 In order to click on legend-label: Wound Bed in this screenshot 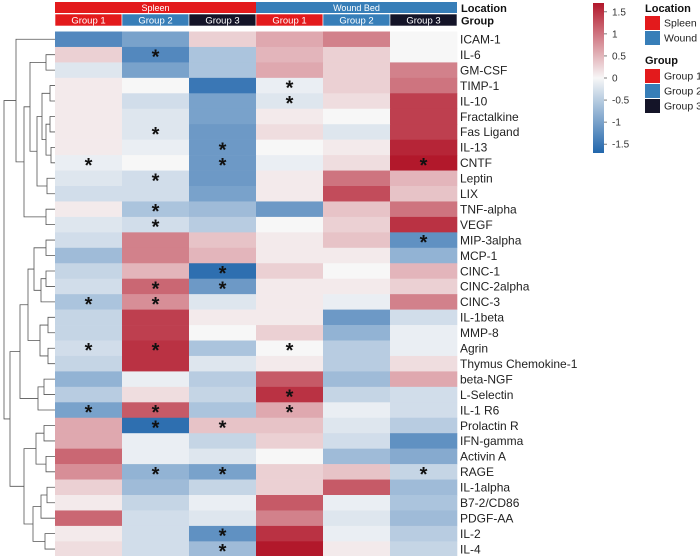, I will do `click(682, 39)`.